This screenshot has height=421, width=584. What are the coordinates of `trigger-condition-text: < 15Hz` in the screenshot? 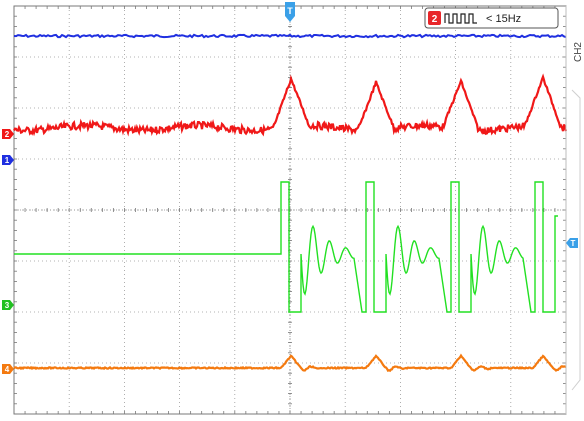 It's located at (503, 19).